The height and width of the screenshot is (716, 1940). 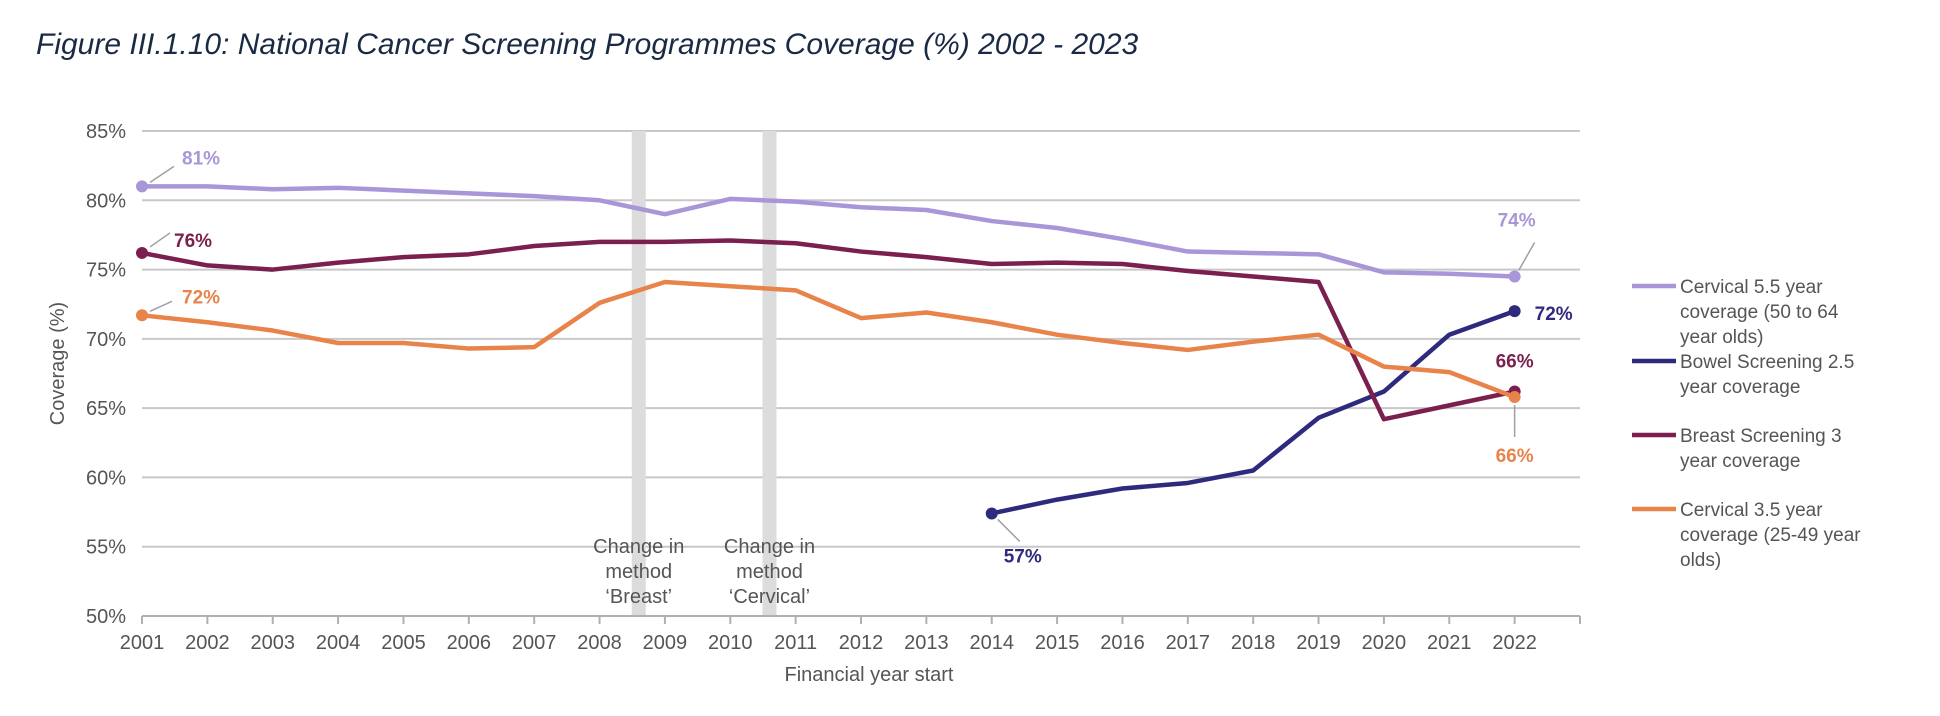 I want to click on x-tick-label: 2009, so click(x=665, y=643).